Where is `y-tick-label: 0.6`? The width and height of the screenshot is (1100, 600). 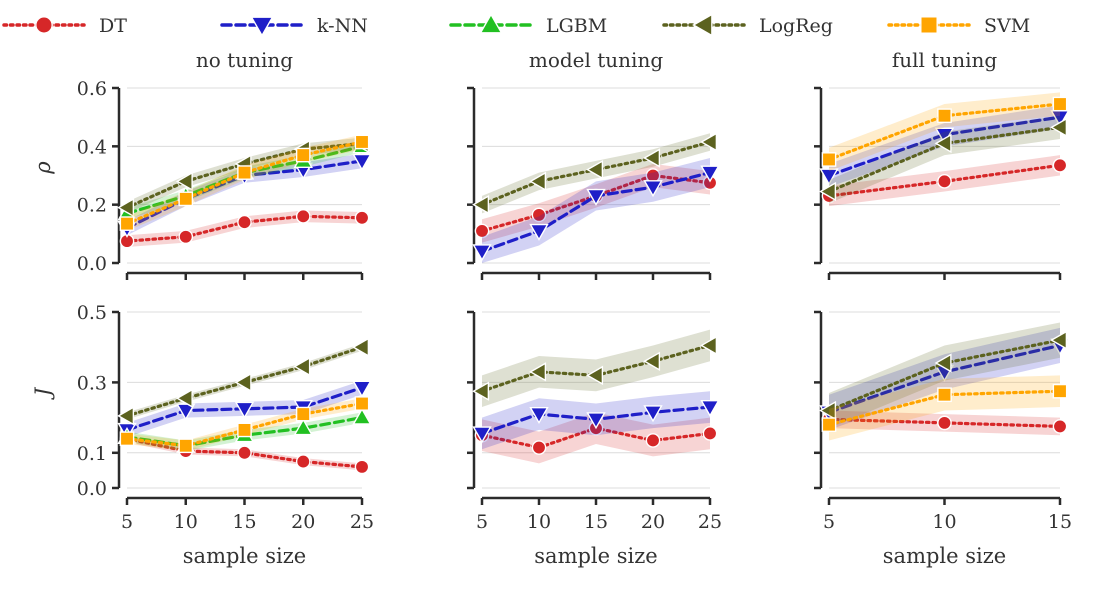
y-tick-label: 0.6 is located at coordinates (92, 89).